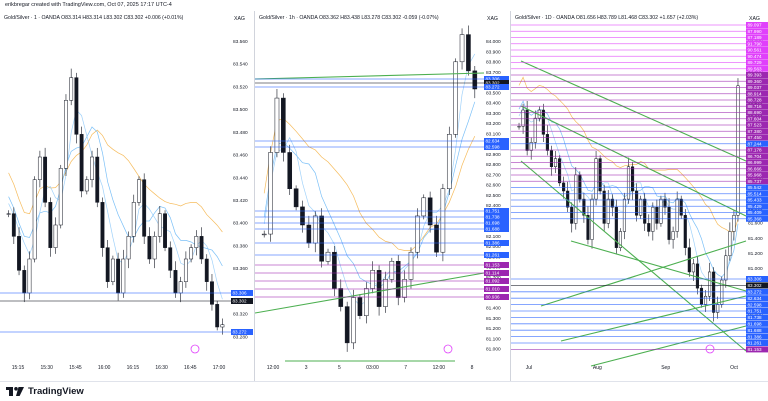  Describe the element at coordinates (384, 391) in the screenshot. I see `footer-bar: TradingView` at that location.